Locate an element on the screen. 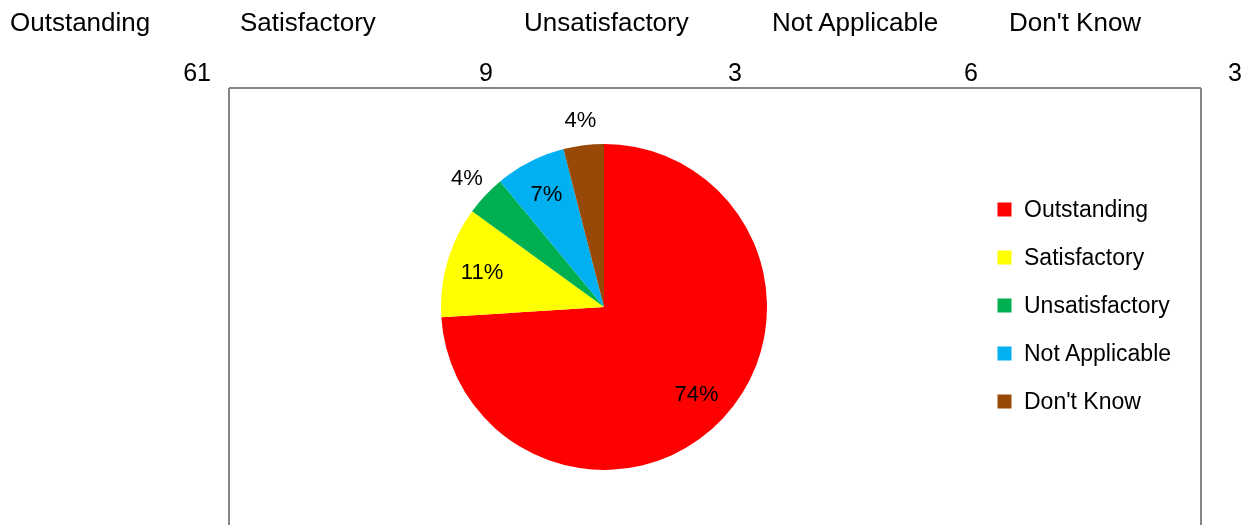 The image size is (1244, 525). category-label: Outstanding is located at coordinates (80, 22).